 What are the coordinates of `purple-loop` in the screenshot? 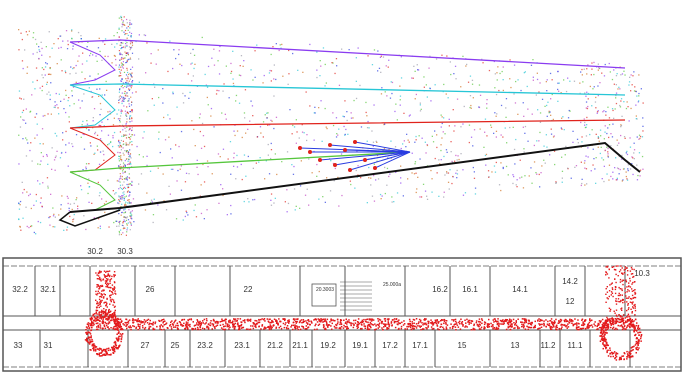 It's located at (92, 63).